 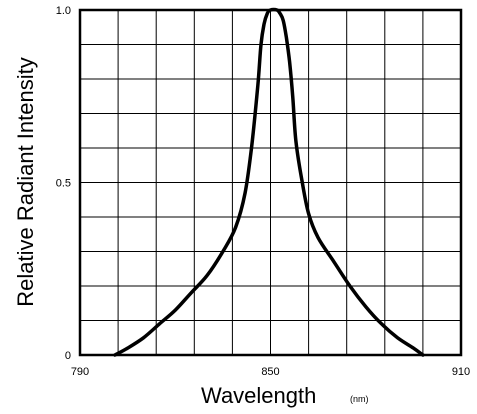 What do you see at coordinates (63, 11) in the screenshot?
I see `y-tick-label: 1.0` at bounding box center [63, 11].